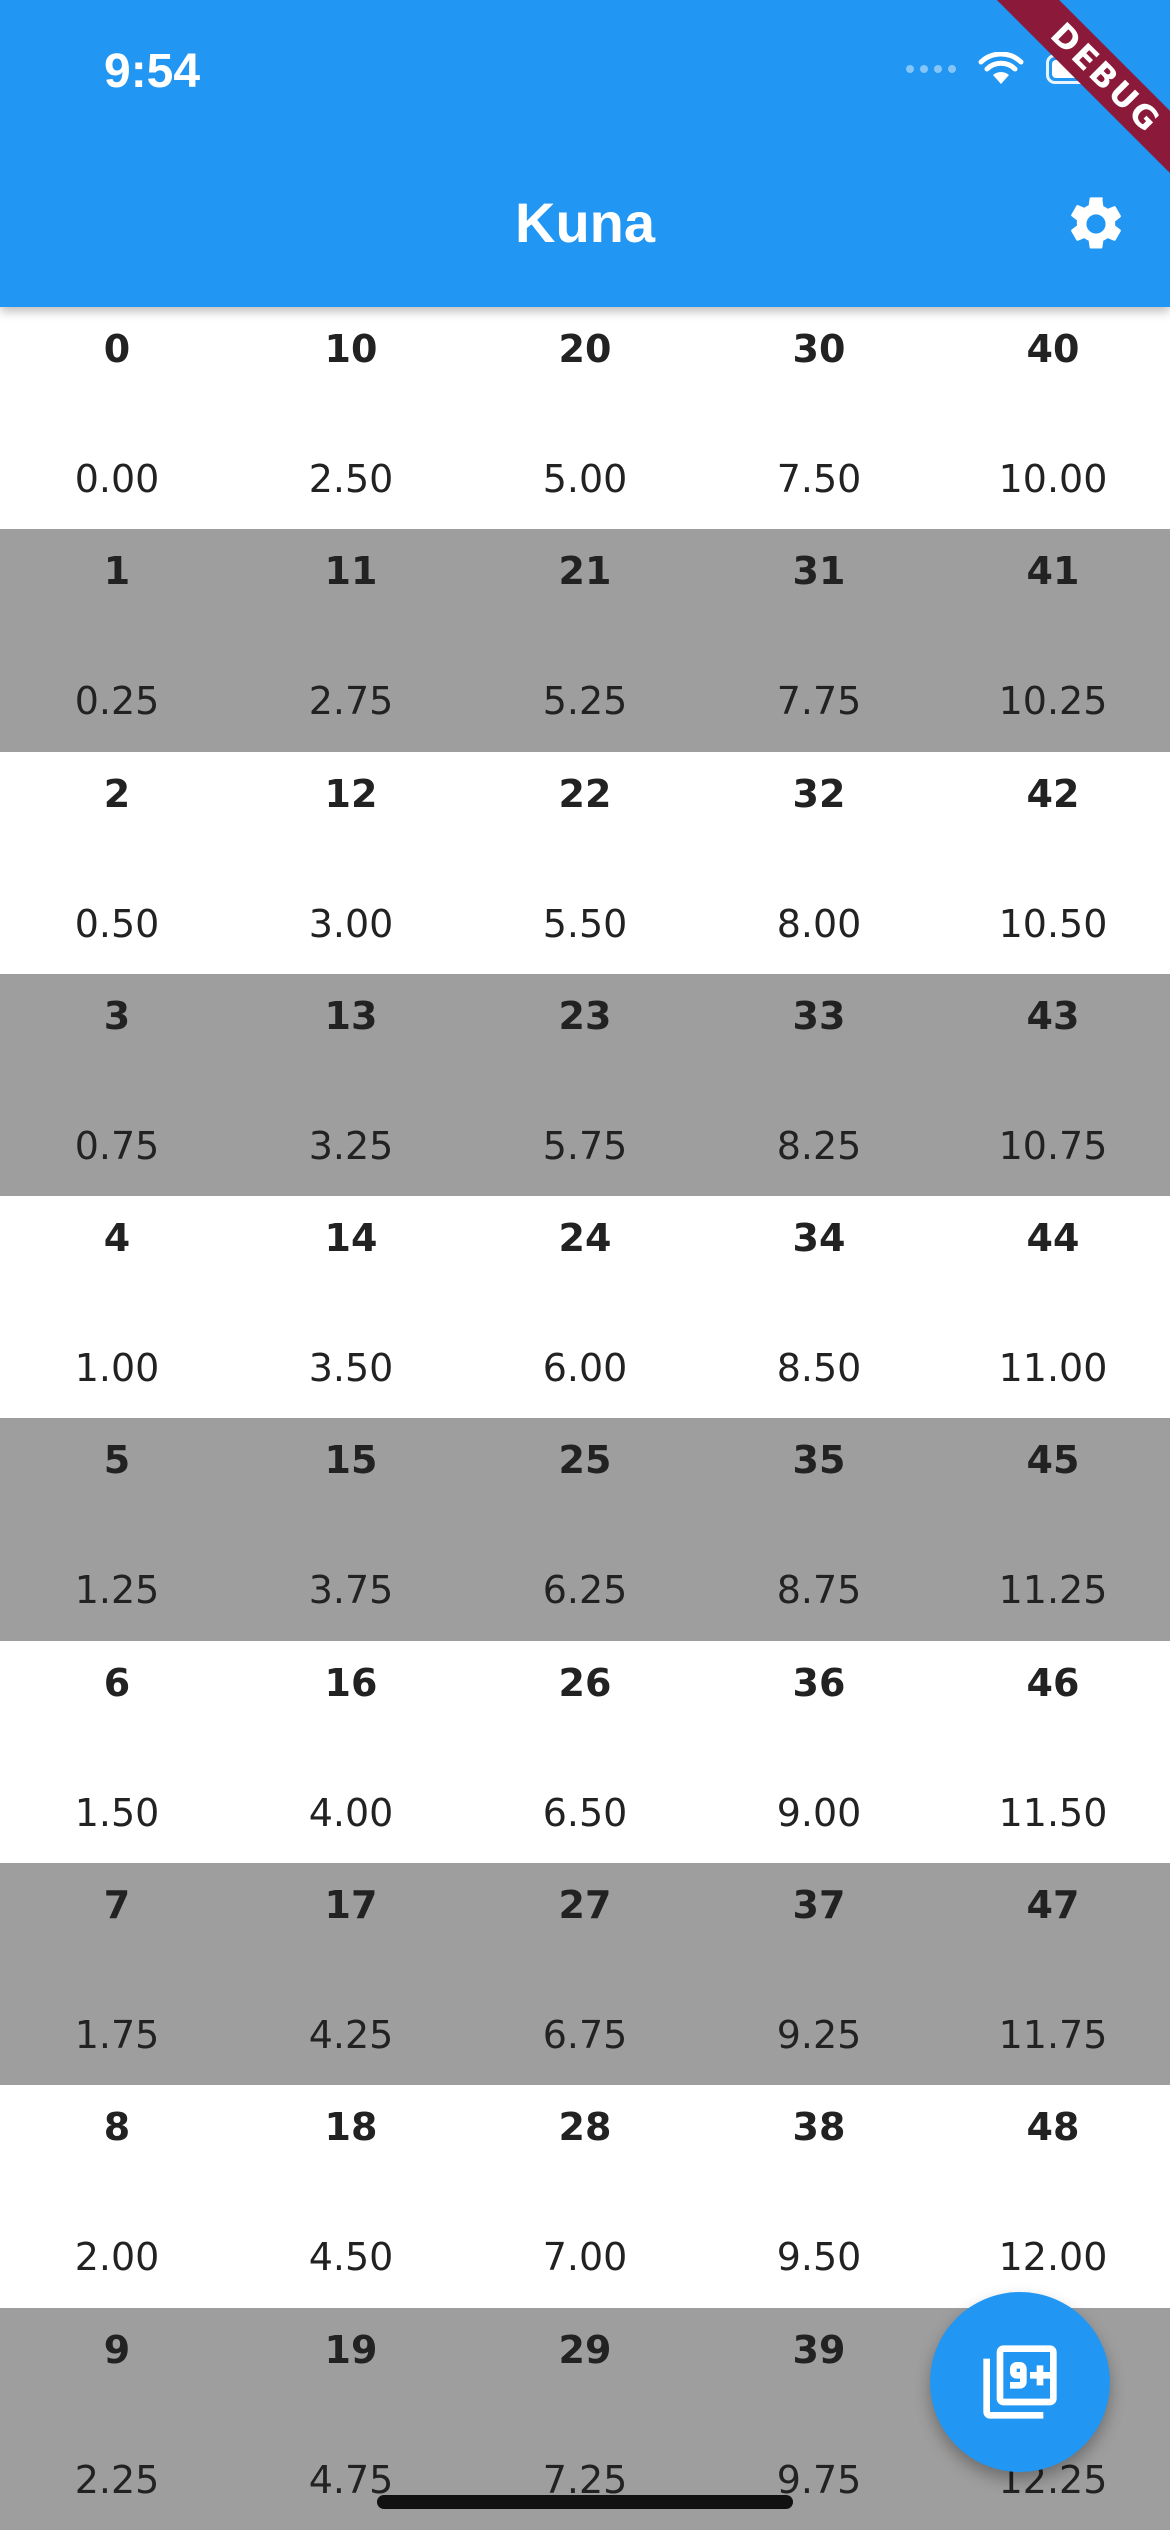 The width and height of the screenshot is (1170, 2532). Describe the element at coordinates (117, 1752) in the screenshot. I see `grid-cell: 6 1.50` at that location.